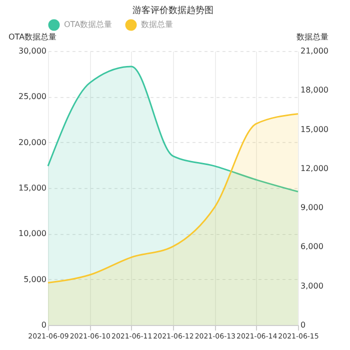 This screenshot has height=350, width=350. Describe the element at coordinates (312, 285) in the screenshot. I see `y2-tick-label: 3,000` at that location.